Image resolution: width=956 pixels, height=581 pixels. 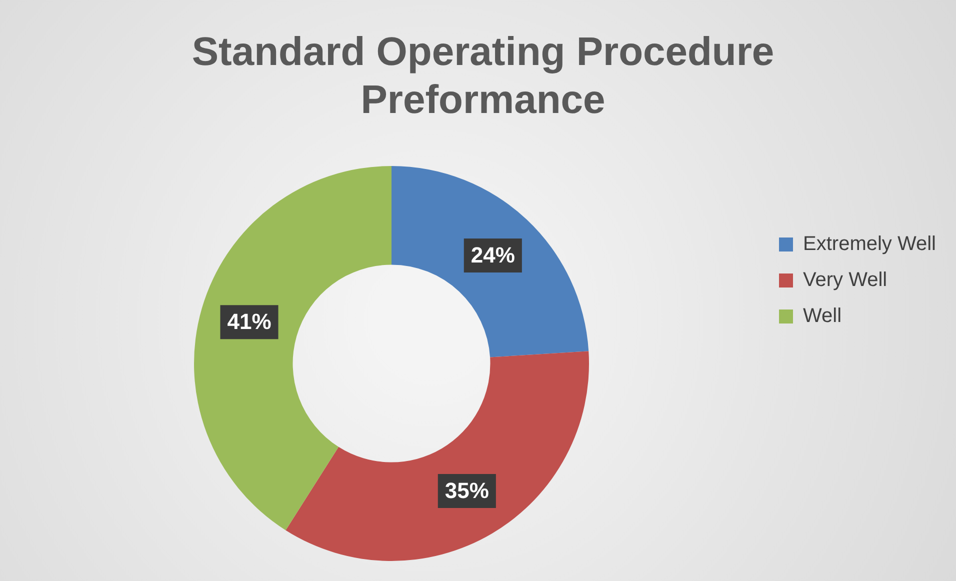 What do you see at coordinates (466, 491) in the screenshot?
I see `data-label: 35%` at bounding box center [466, 491].